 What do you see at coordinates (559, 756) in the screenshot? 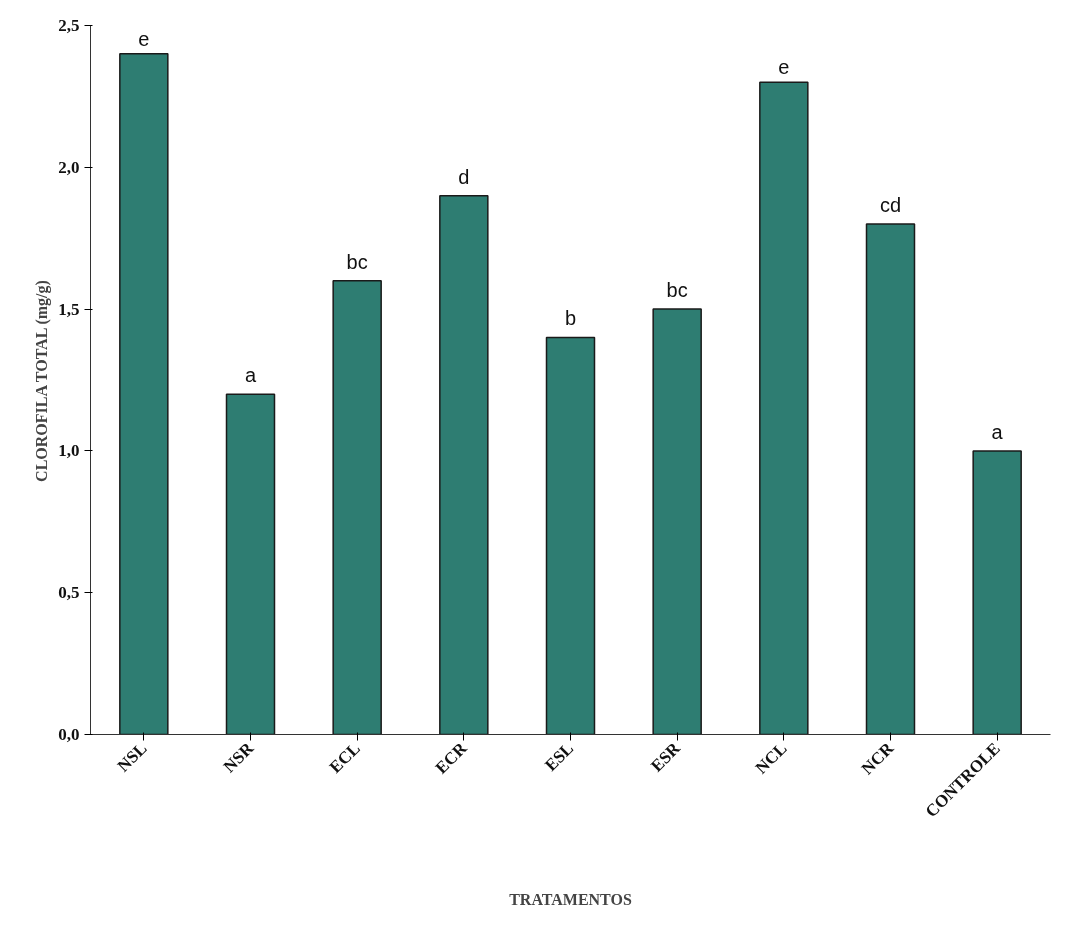
I see `x-tick-label: ESL` at bounding box center [559, 756].